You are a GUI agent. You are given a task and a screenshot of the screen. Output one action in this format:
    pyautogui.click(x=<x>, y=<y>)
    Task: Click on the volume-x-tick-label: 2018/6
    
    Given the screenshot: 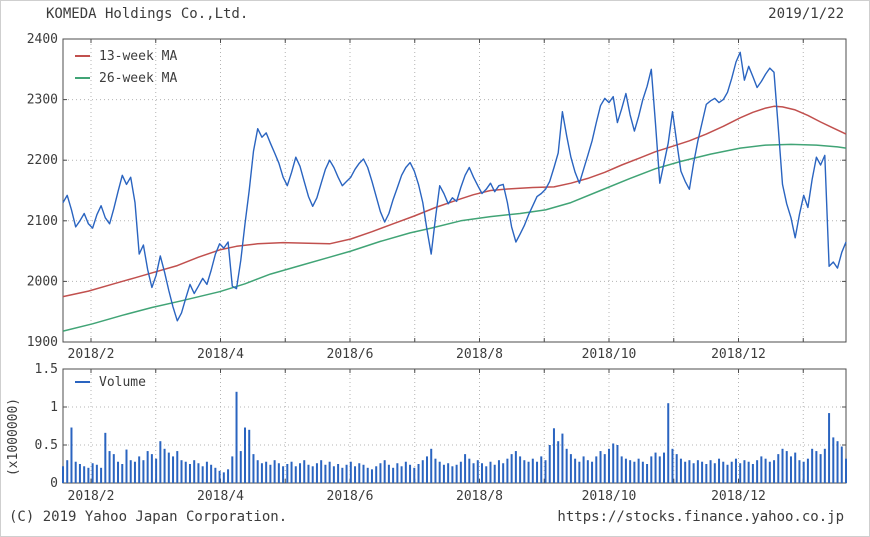 What is the action you would take?
    pyautogui.click(x=350, y=496)
    